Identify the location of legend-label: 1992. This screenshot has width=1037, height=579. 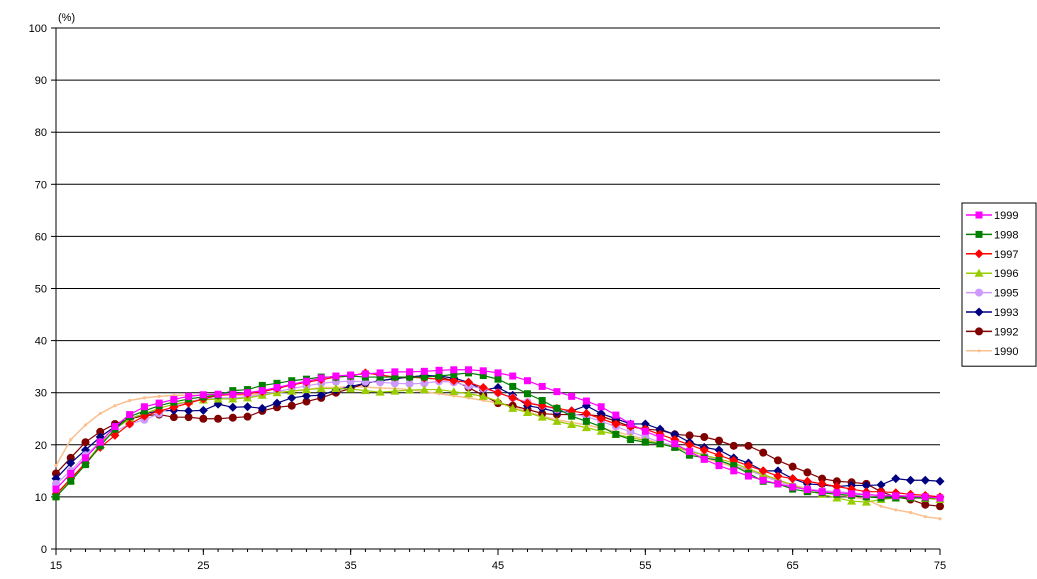
(1006, 332).